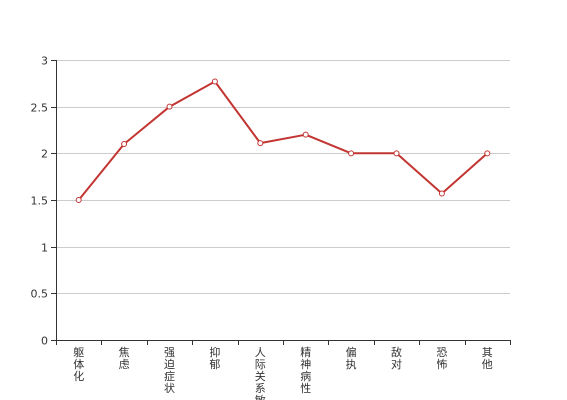 The height and width of the screenshot is (400, 567). I want to click on x-tick-label: 敌对, so click(396, 358).